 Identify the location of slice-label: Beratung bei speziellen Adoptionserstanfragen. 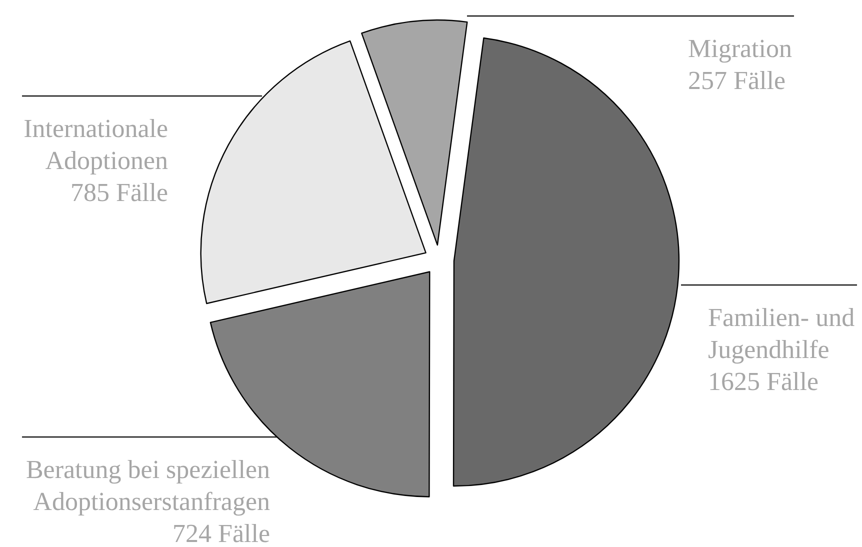
(148, 485).